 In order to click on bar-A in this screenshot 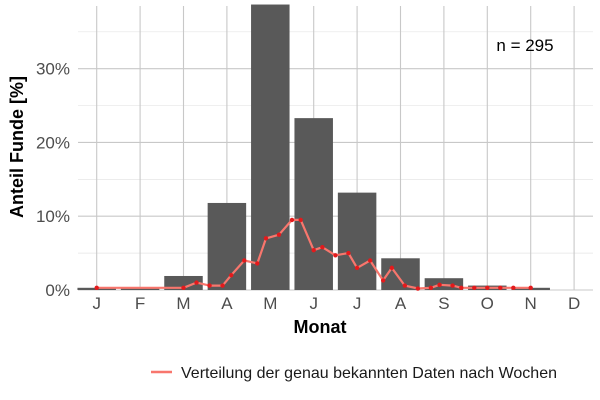, I will do `click(227, 246)`.